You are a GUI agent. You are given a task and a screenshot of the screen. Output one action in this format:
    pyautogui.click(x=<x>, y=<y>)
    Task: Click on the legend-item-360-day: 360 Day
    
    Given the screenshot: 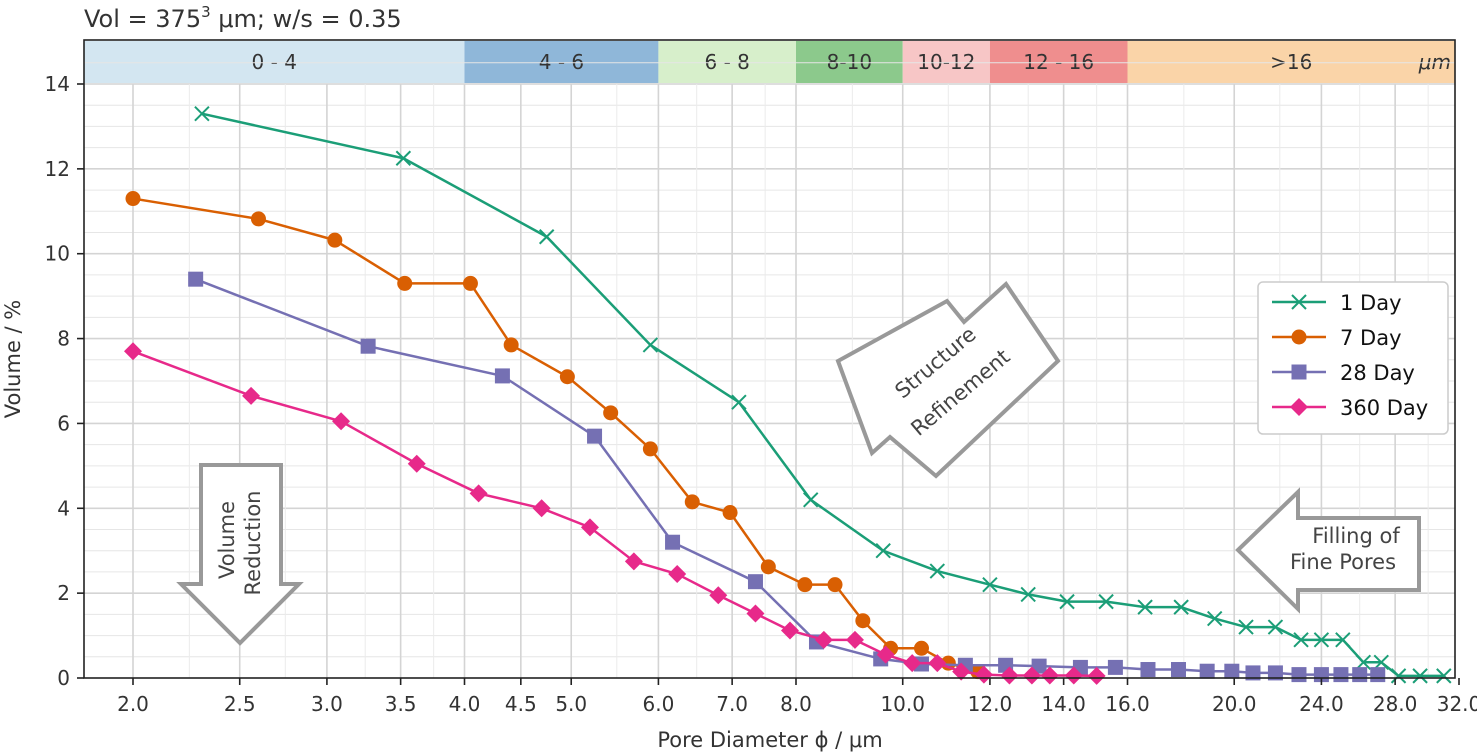 What is the action you would take?
    pyautogui.click(x=1350, y=408)
    